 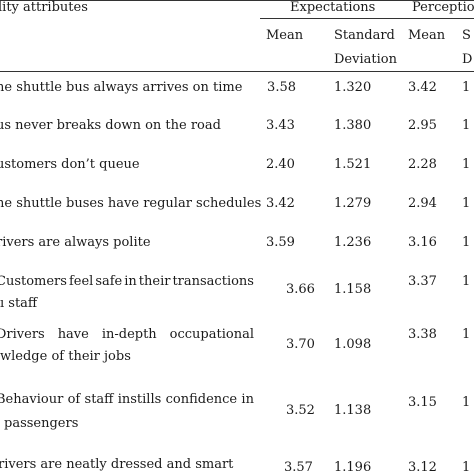 I want to click on row-attribute: he shuttle buses have regular schedules, so click(x=131, y=203).